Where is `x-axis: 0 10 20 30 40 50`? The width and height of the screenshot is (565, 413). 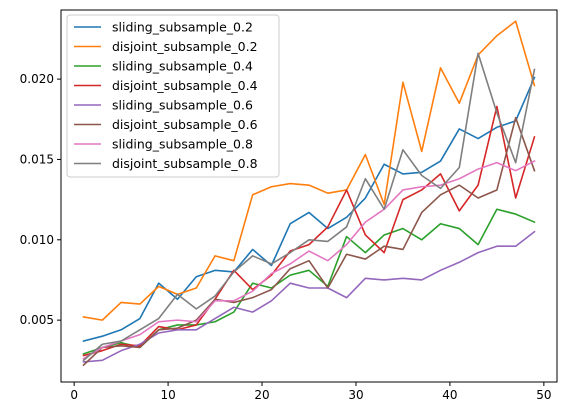
x-axis: 0 10 20 30 40 50 is located at coordinates (310, 392).